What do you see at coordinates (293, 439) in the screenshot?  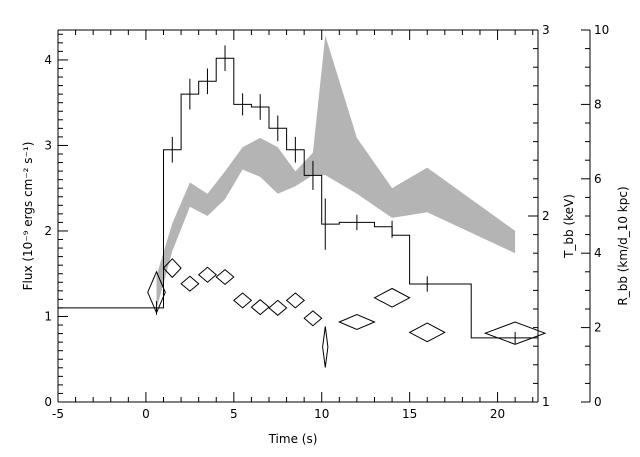 I see `x-axis-title: Time (s)` at bounding box center [293, 439].